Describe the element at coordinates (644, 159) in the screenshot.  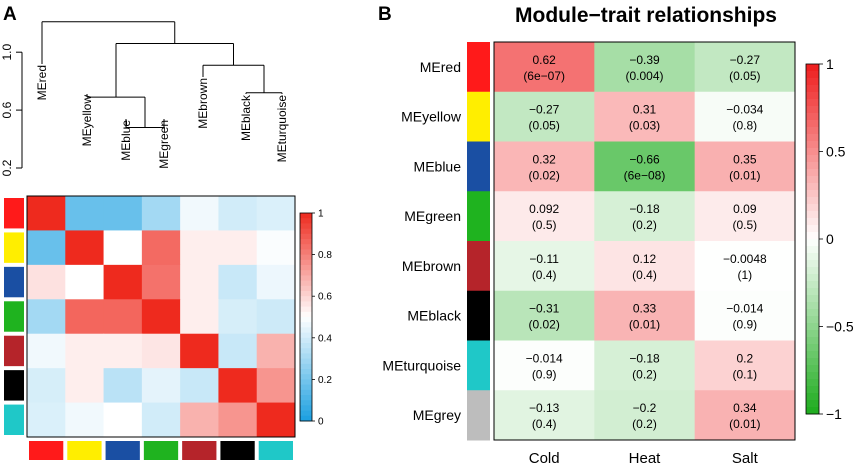
I see `trait-correlation: −0.66` at that location.